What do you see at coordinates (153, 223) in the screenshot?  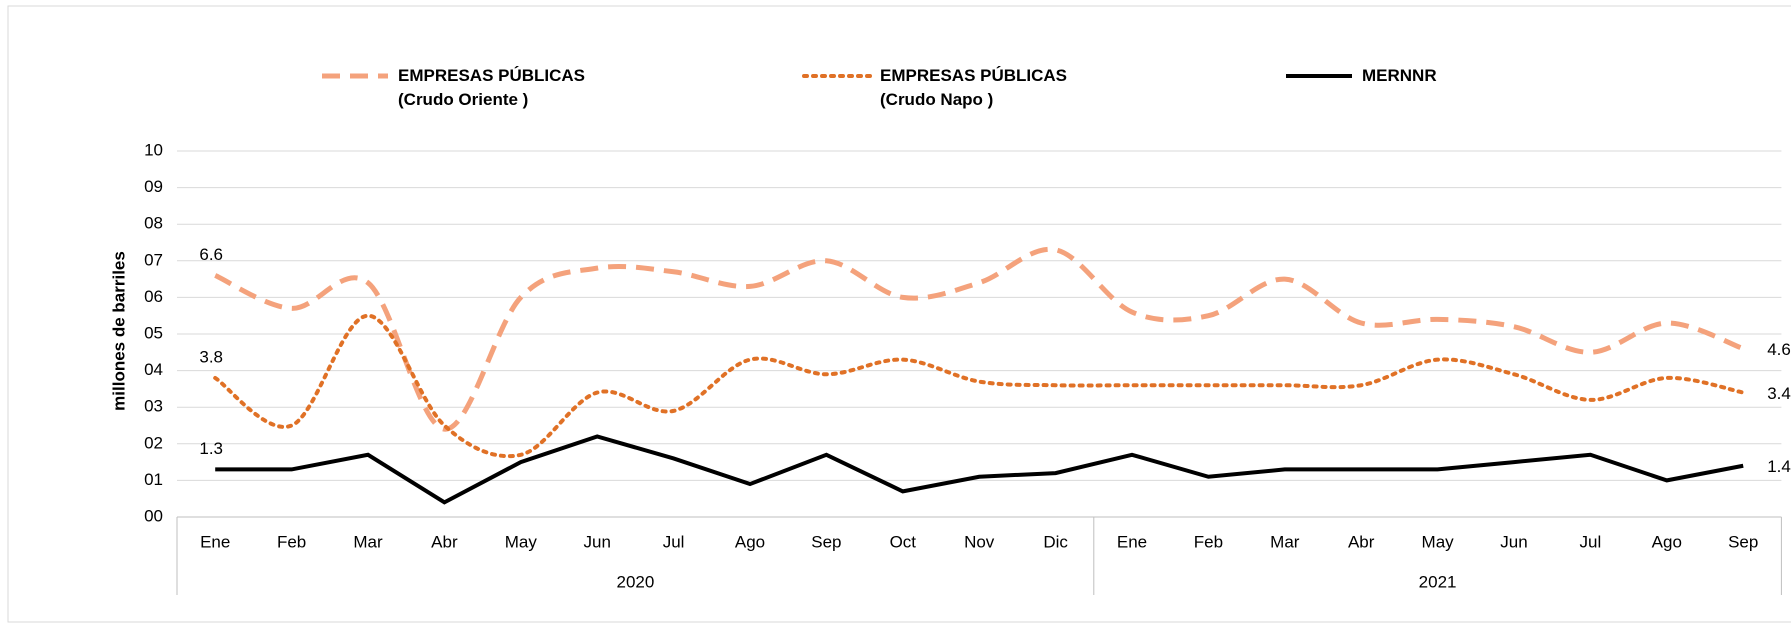 I see `y-tick-label: 08` at bounding box center [153, 223].